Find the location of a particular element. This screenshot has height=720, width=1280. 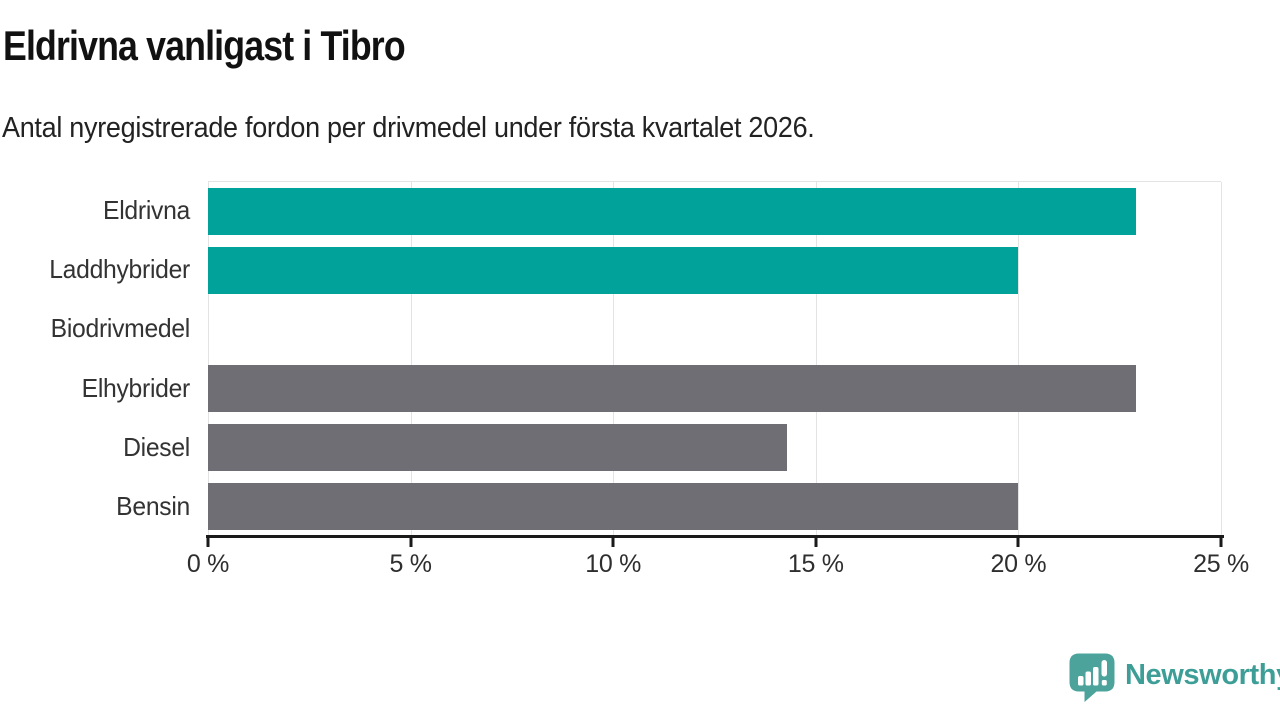

x-tick-label-15: 15 % is located at coordinates (815, 564).